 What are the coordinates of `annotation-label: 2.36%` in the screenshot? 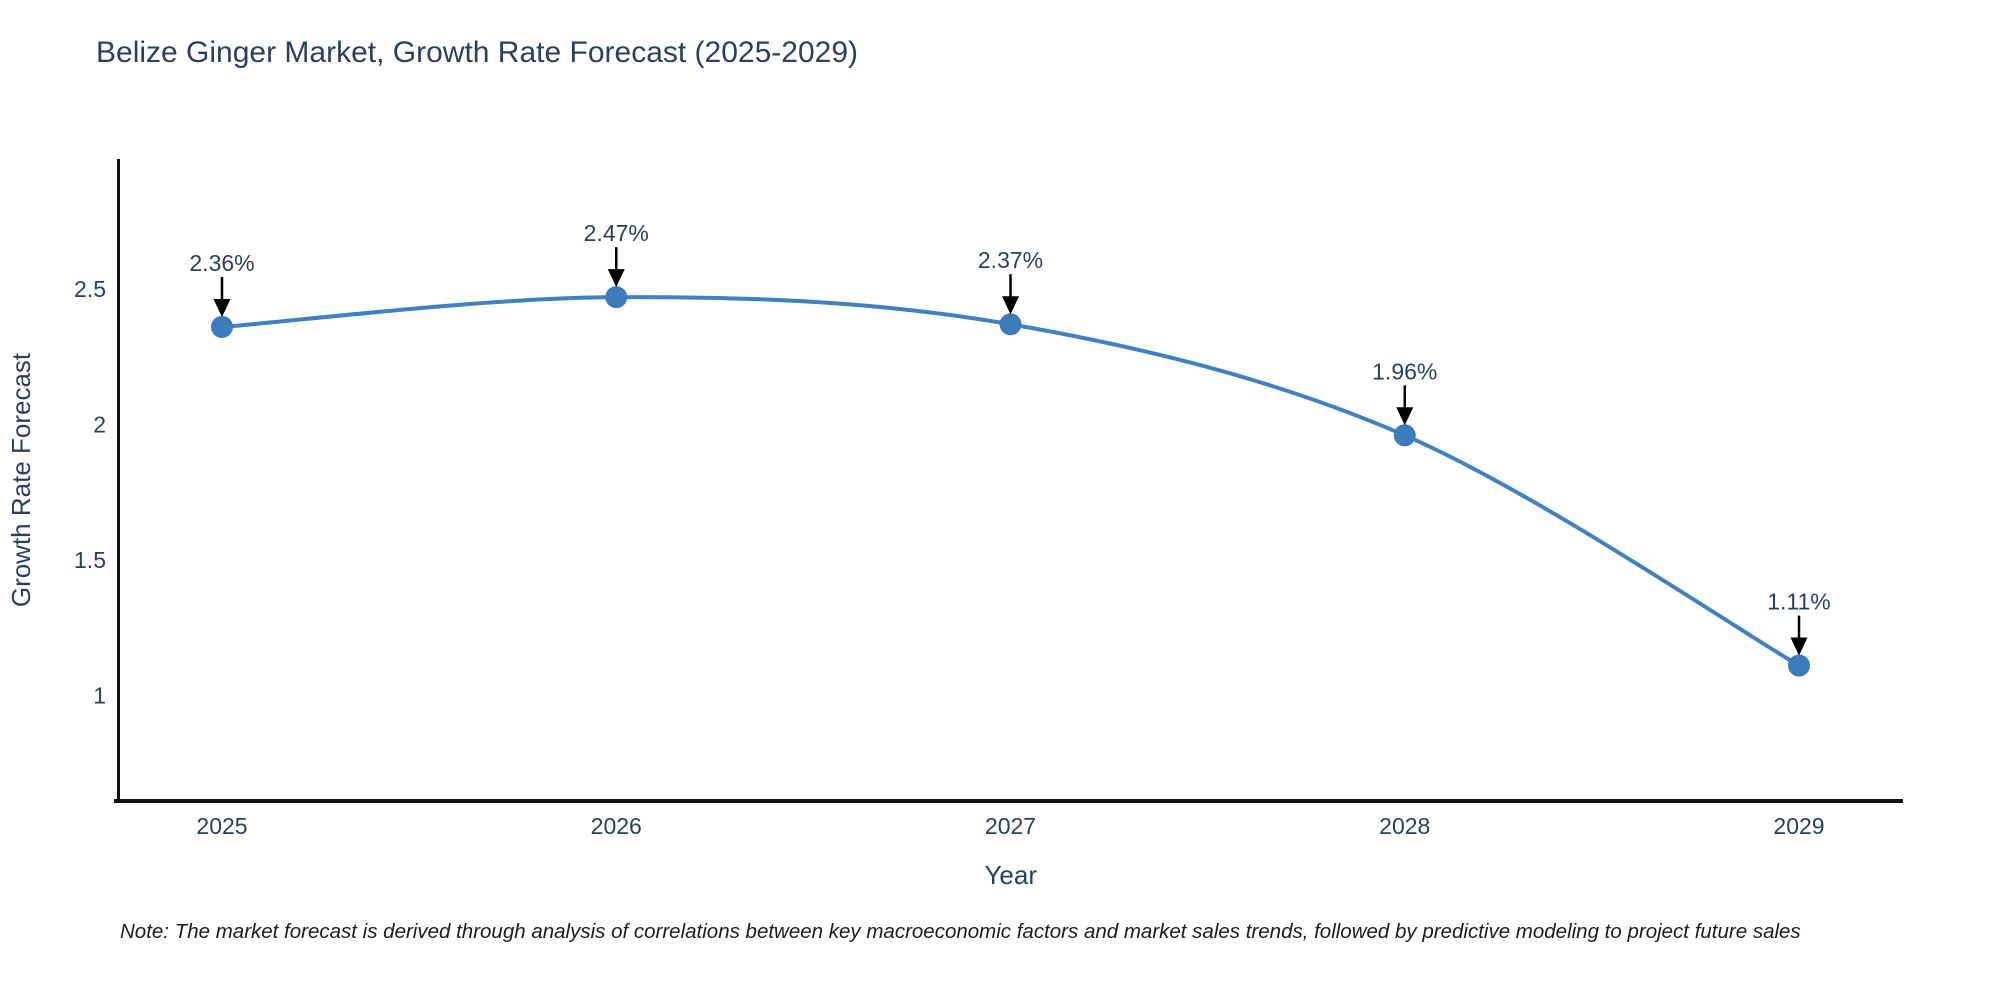 It's located at (221, 263).